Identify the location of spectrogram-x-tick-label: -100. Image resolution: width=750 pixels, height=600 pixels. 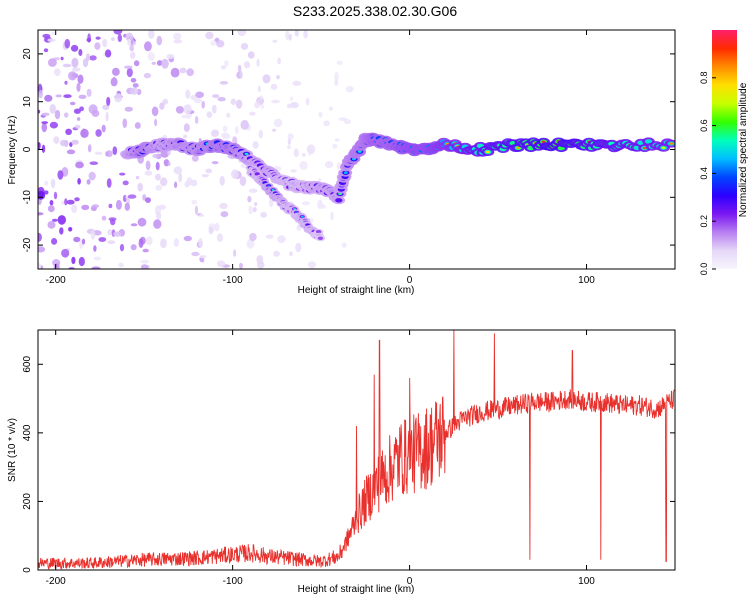
(233, 280).